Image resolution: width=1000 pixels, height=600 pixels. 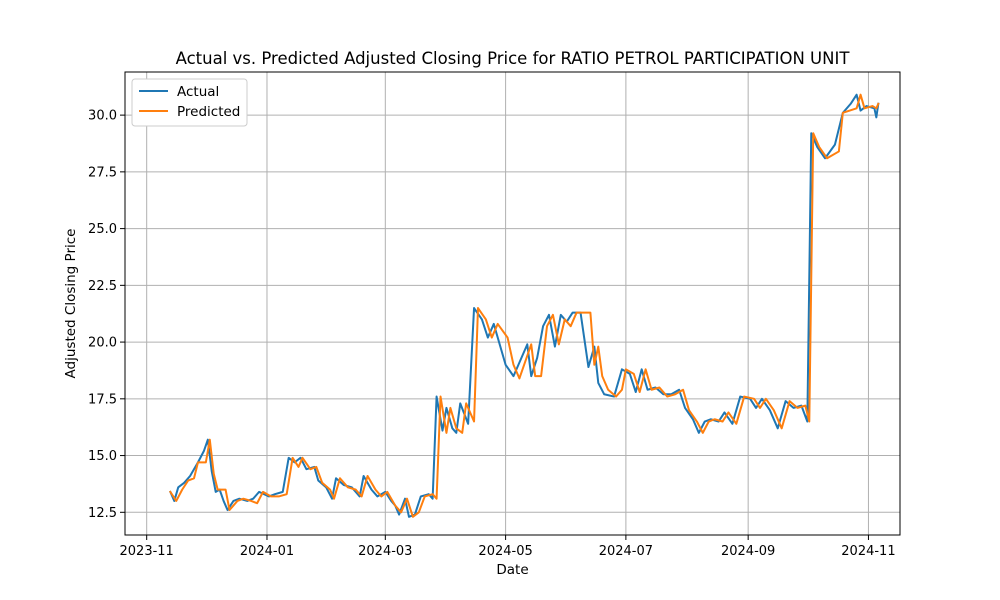 What do you see at coordinates (626, 551) in the screenshot?
I see `x-tick-label: 2024-07` at bounding box center [626, 551].